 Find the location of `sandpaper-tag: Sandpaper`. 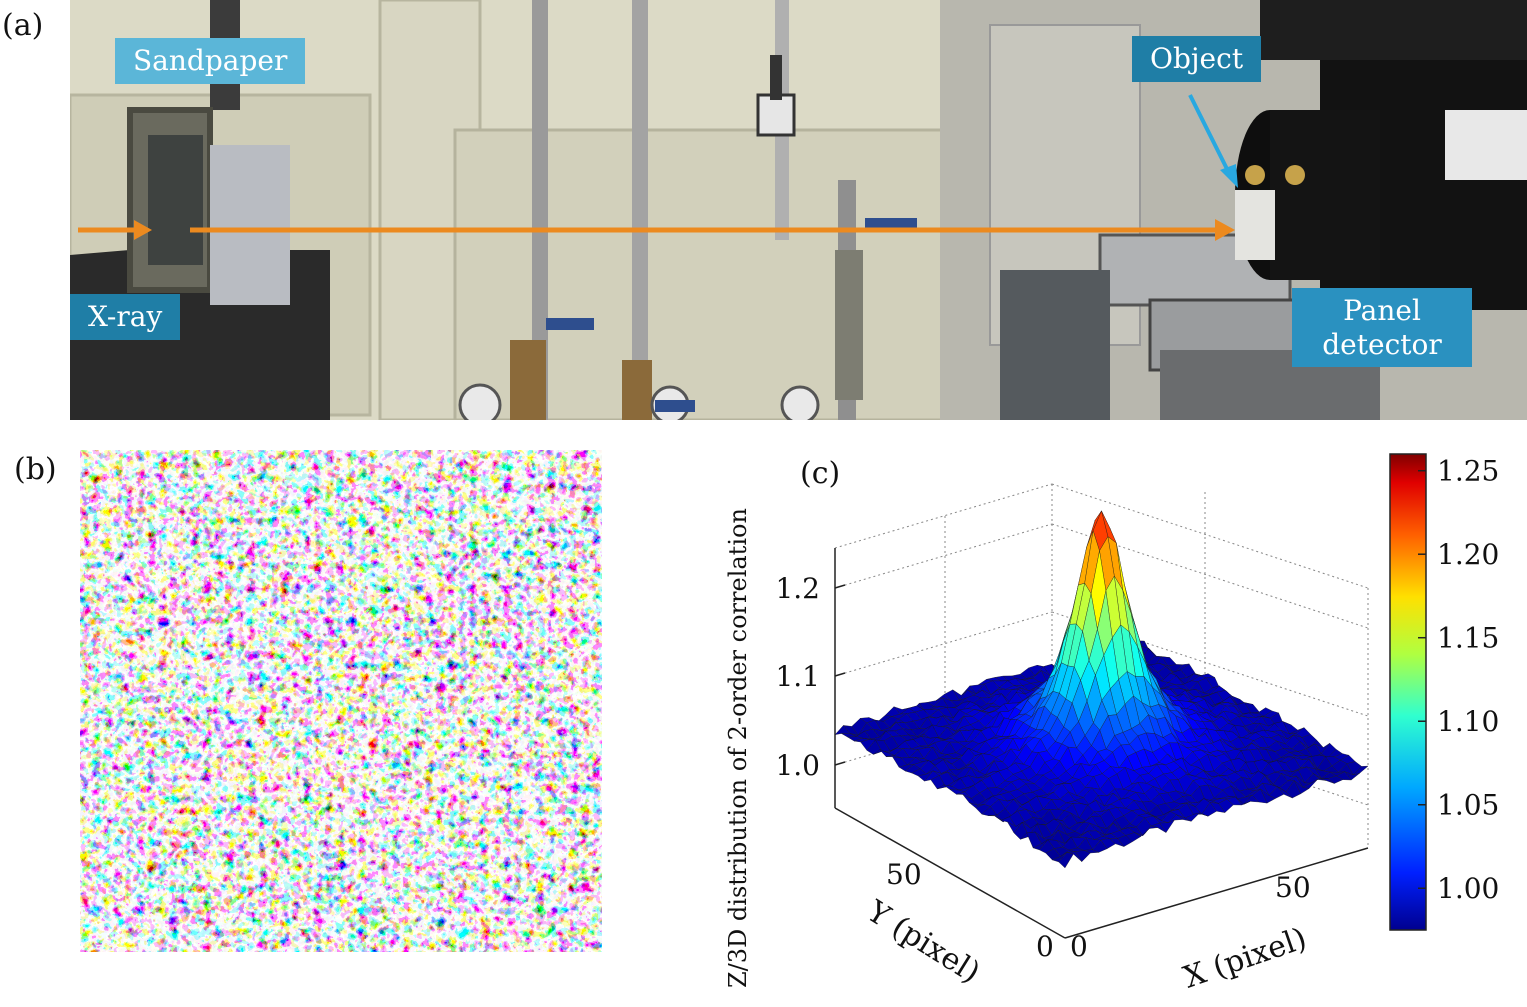

sandpaper-tag: Sandpaper is located at coordinates (210, 61).